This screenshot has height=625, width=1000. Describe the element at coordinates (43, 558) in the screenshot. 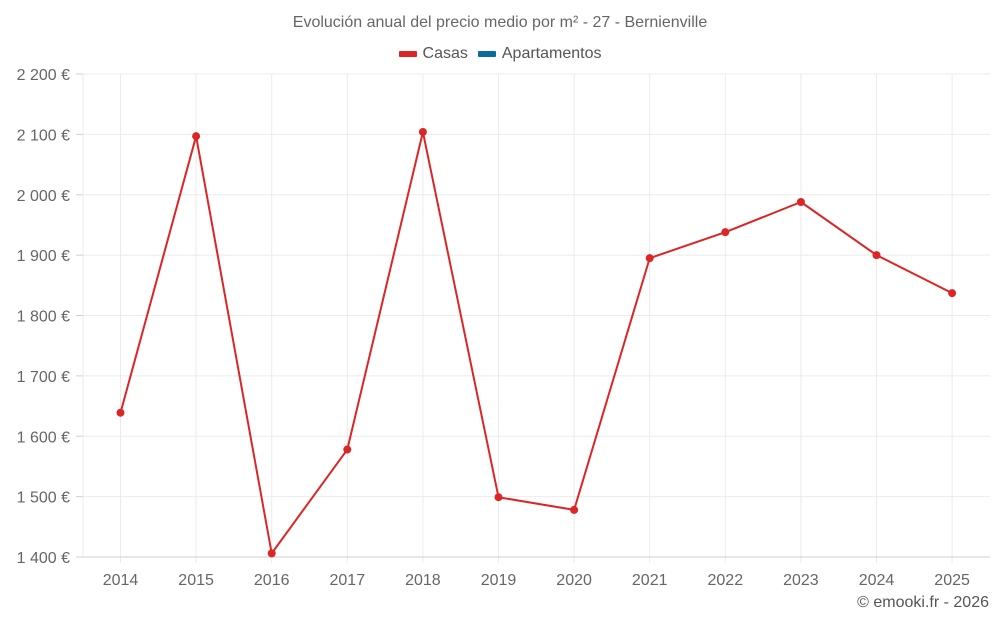

I see `y-tick-label: 1 400 €` at that location.